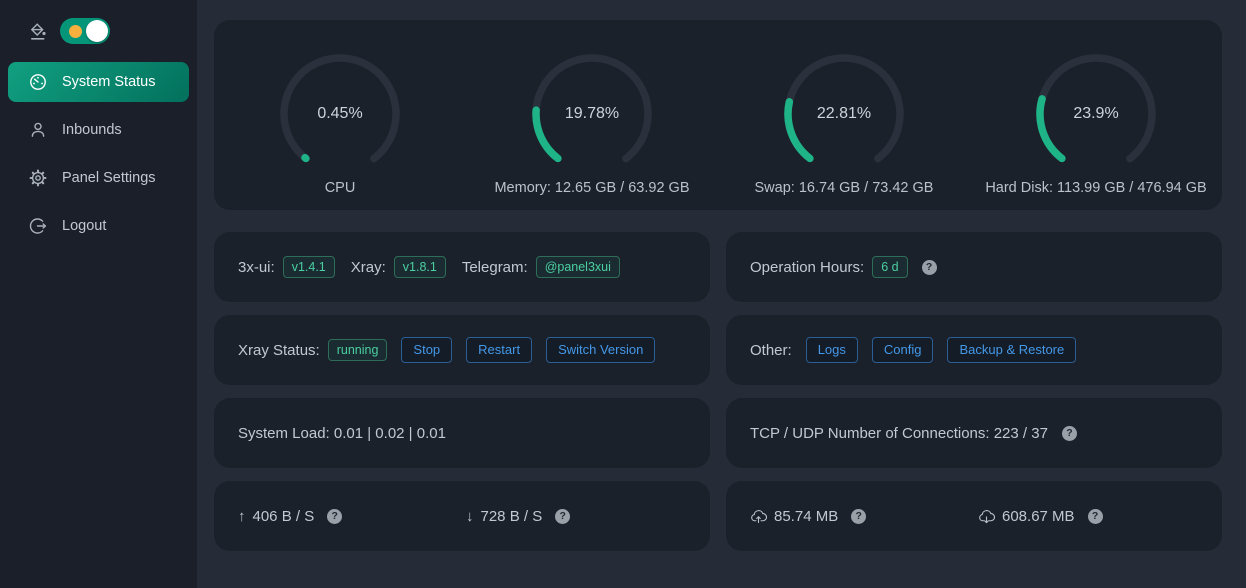  What do you see at coordinates (340, 188) in the screenshot?
I see `gauge-label: CPU` at bounding box center [340, 188].